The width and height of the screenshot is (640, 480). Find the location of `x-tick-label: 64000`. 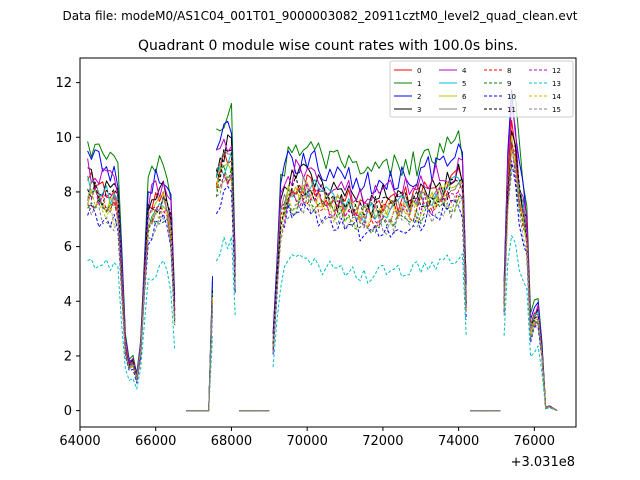

x-tick-label: 64000 is located at coordinates (79, 441).